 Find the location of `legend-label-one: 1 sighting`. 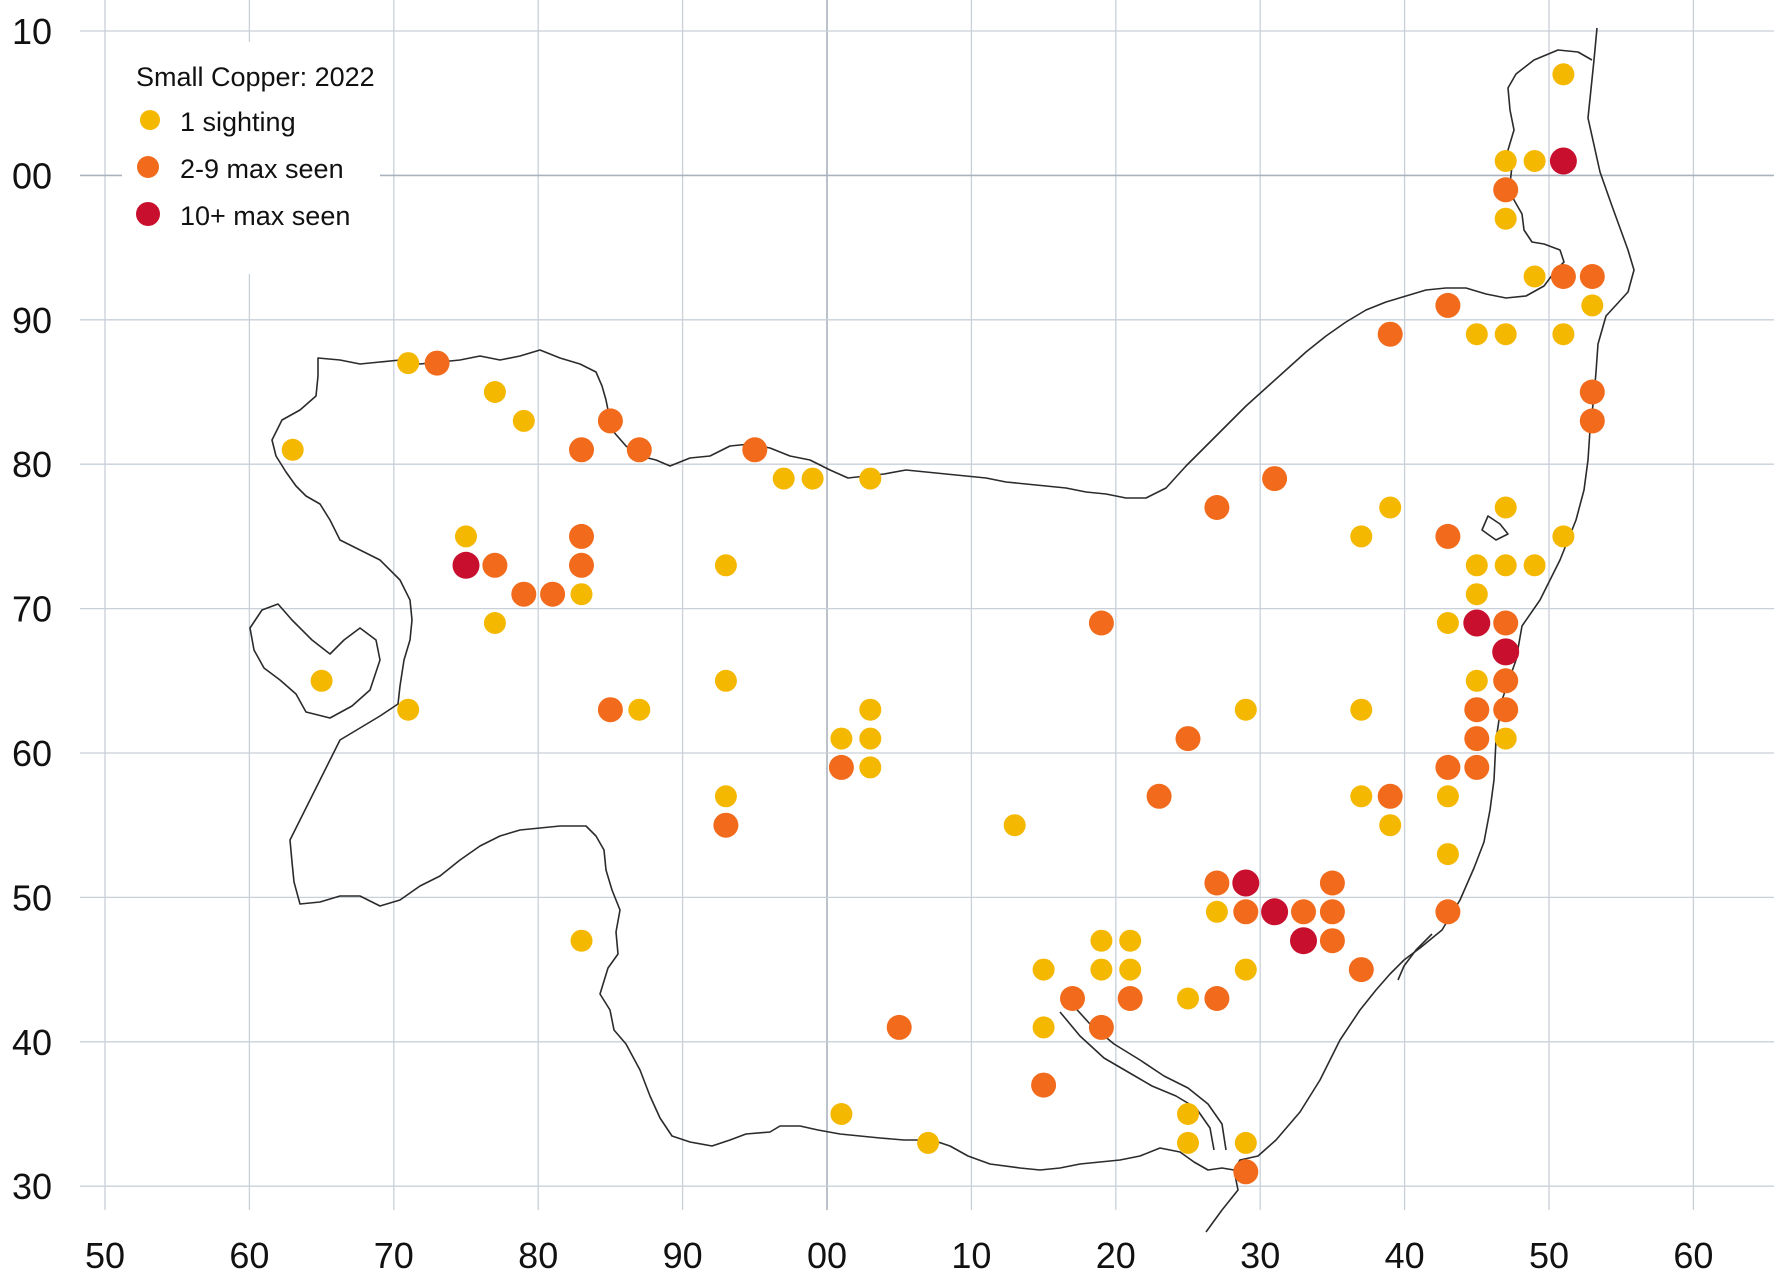

legend-label-one: 1 sighting is located at coordinates (238, 122).